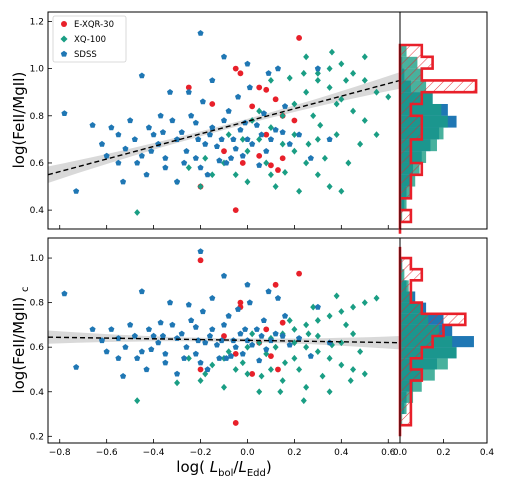  What do you see at coordinates (256, 473) in the screenshot?
I see `x-axis-label-sub2: Edd` at bounding box center [256, 473].